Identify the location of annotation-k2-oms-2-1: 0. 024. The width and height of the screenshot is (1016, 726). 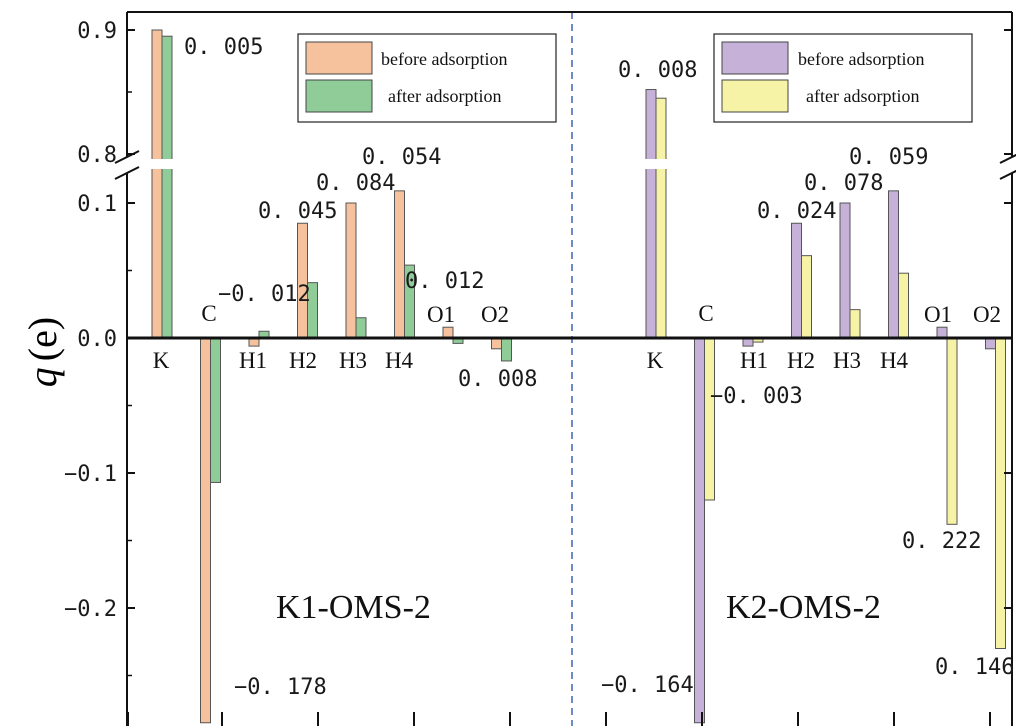
(796, 211).